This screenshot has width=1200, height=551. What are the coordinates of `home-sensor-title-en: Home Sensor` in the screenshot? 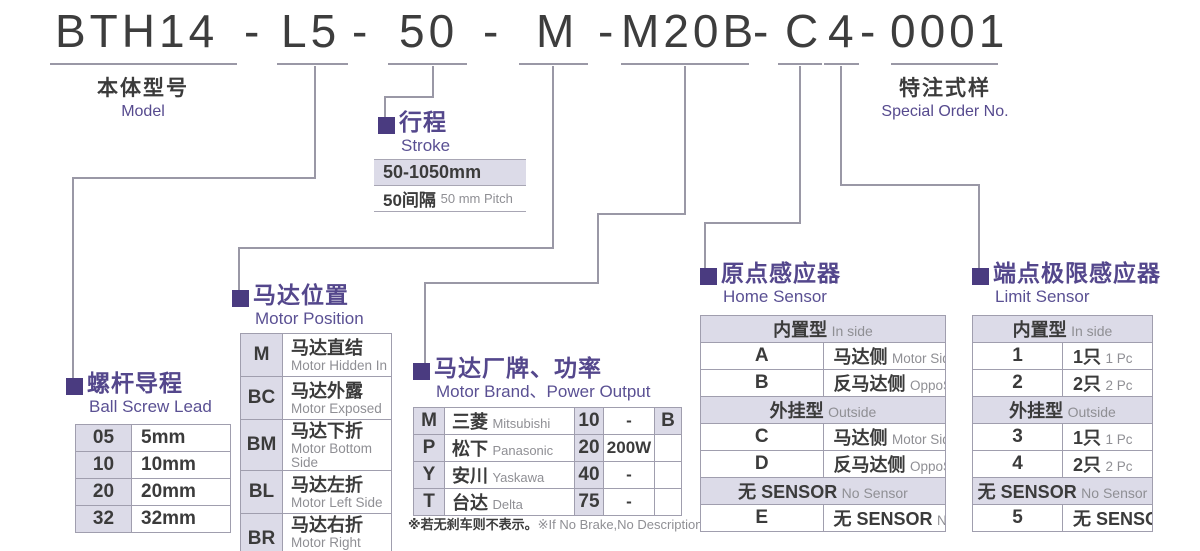 It's located at (775, 296).